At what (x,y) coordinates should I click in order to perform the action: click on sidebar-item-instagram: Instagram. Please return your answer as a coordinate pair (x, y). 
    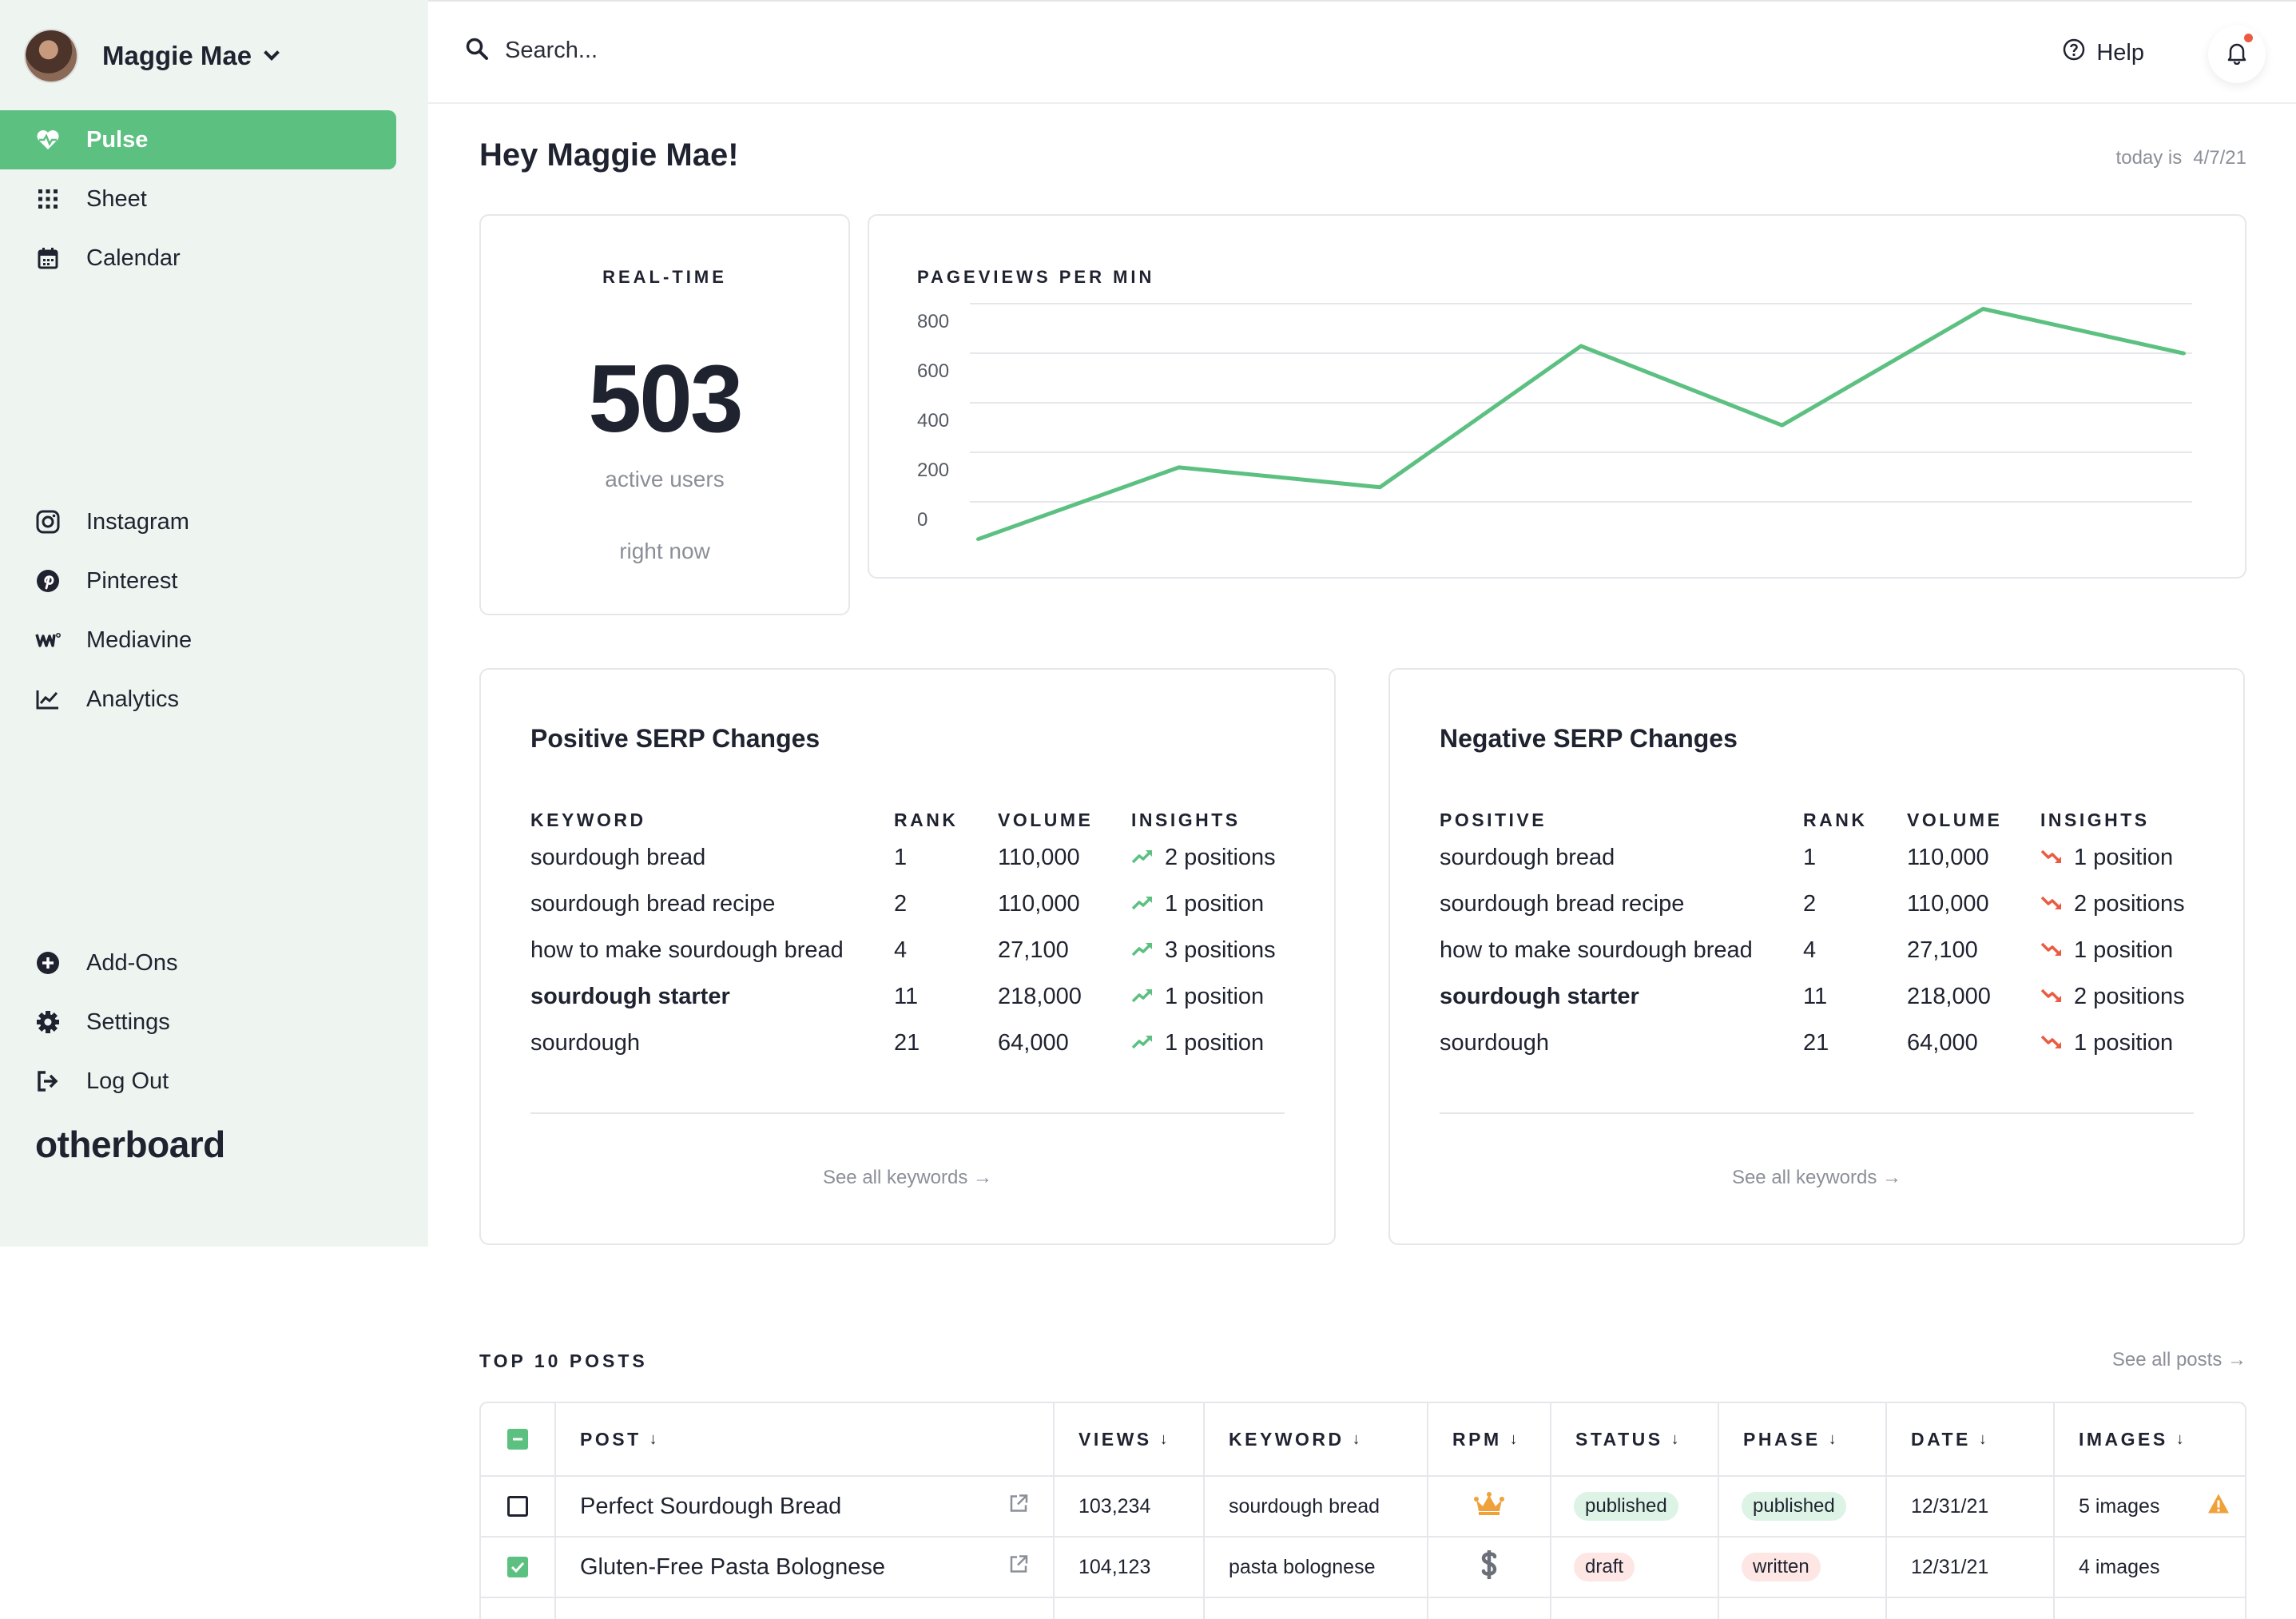
    Looking at the image, I should click on (198, 521).